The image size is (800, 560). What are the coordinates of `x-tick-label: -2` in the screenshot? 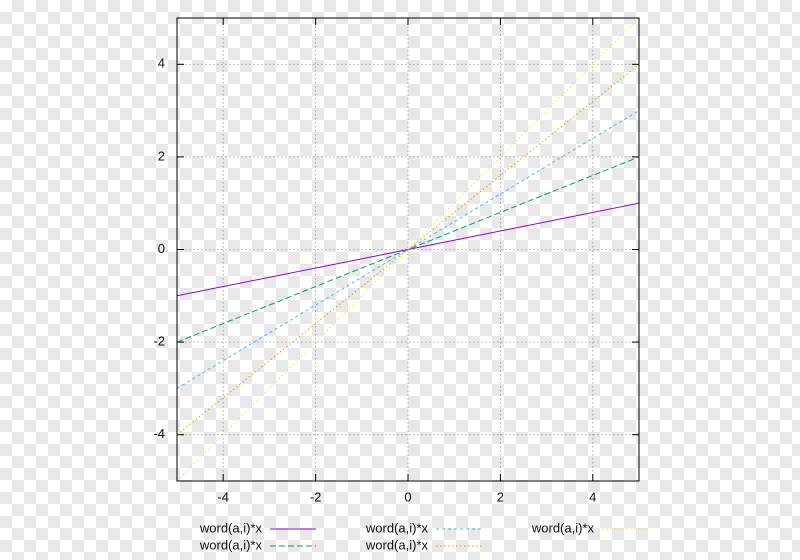 It's located at (316, 496).